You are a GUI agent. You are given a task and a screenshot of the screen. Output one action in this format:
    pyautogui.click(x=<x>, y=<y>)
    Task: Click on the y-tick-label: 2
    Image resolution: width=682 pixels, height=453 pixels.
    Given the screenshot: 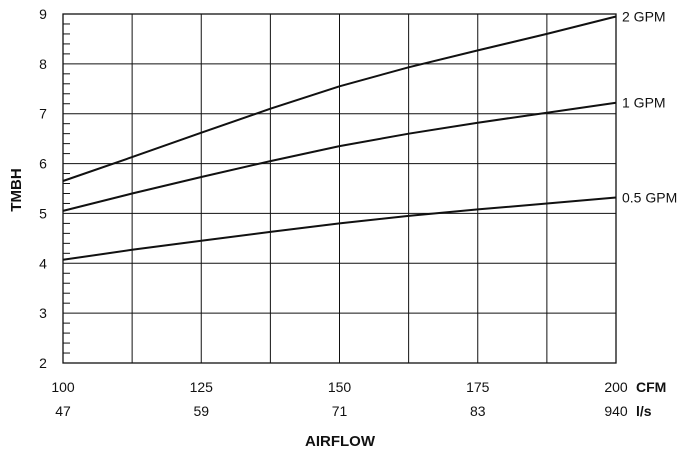 What is the action you would take?
    pyautogui.click(x=43, y=363)
    